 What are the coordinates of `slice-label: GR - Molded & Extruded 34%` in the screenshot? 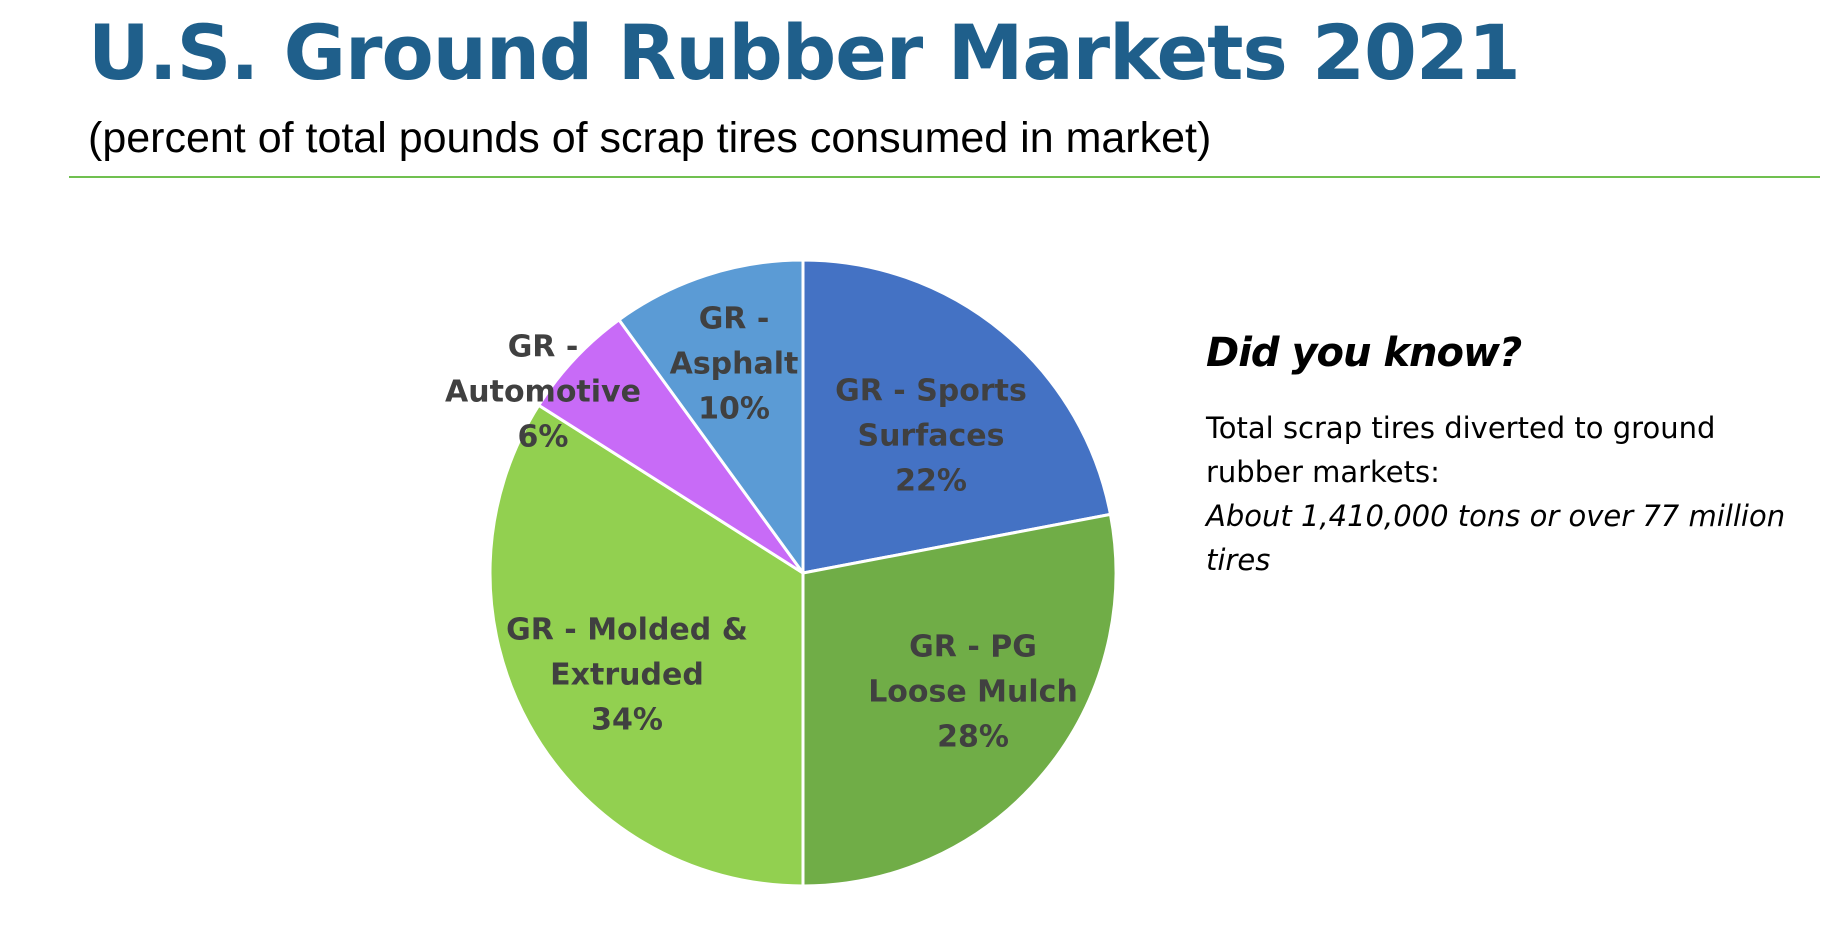 It's located at (627, 675).